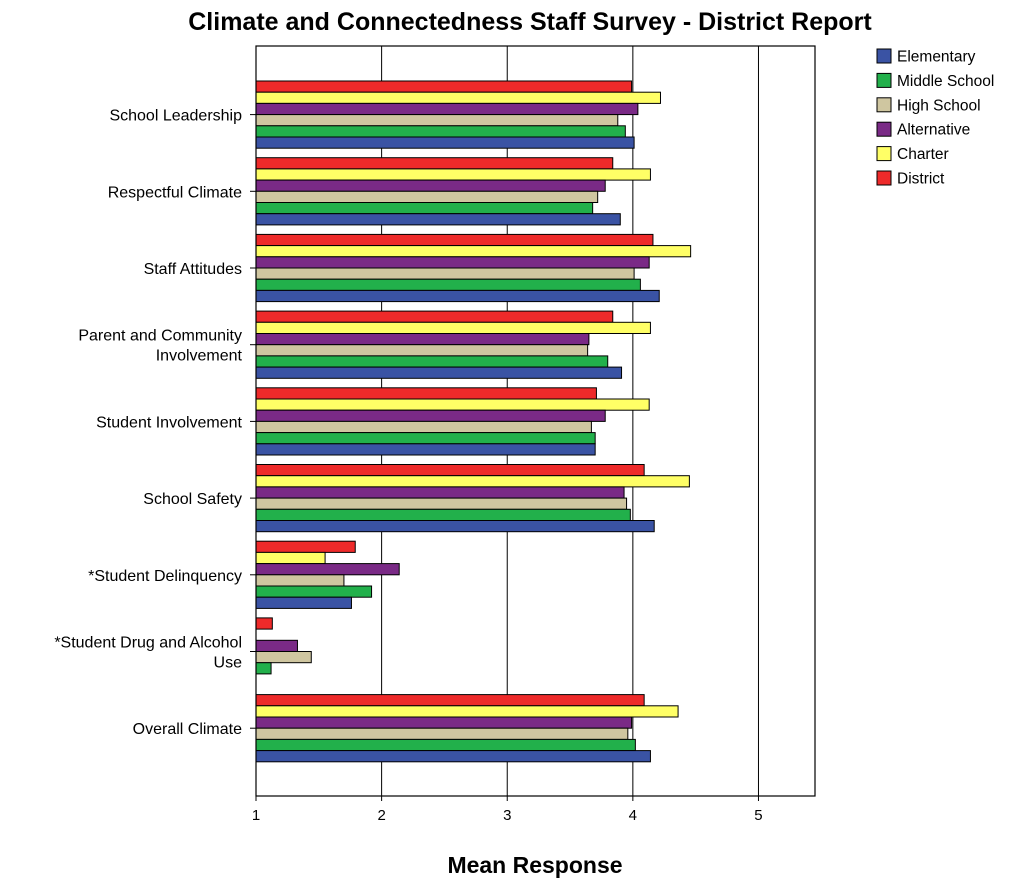 This screenshot has height=882, width=1018. I want to click on category-label: Parent and Community, so click(160, 336).